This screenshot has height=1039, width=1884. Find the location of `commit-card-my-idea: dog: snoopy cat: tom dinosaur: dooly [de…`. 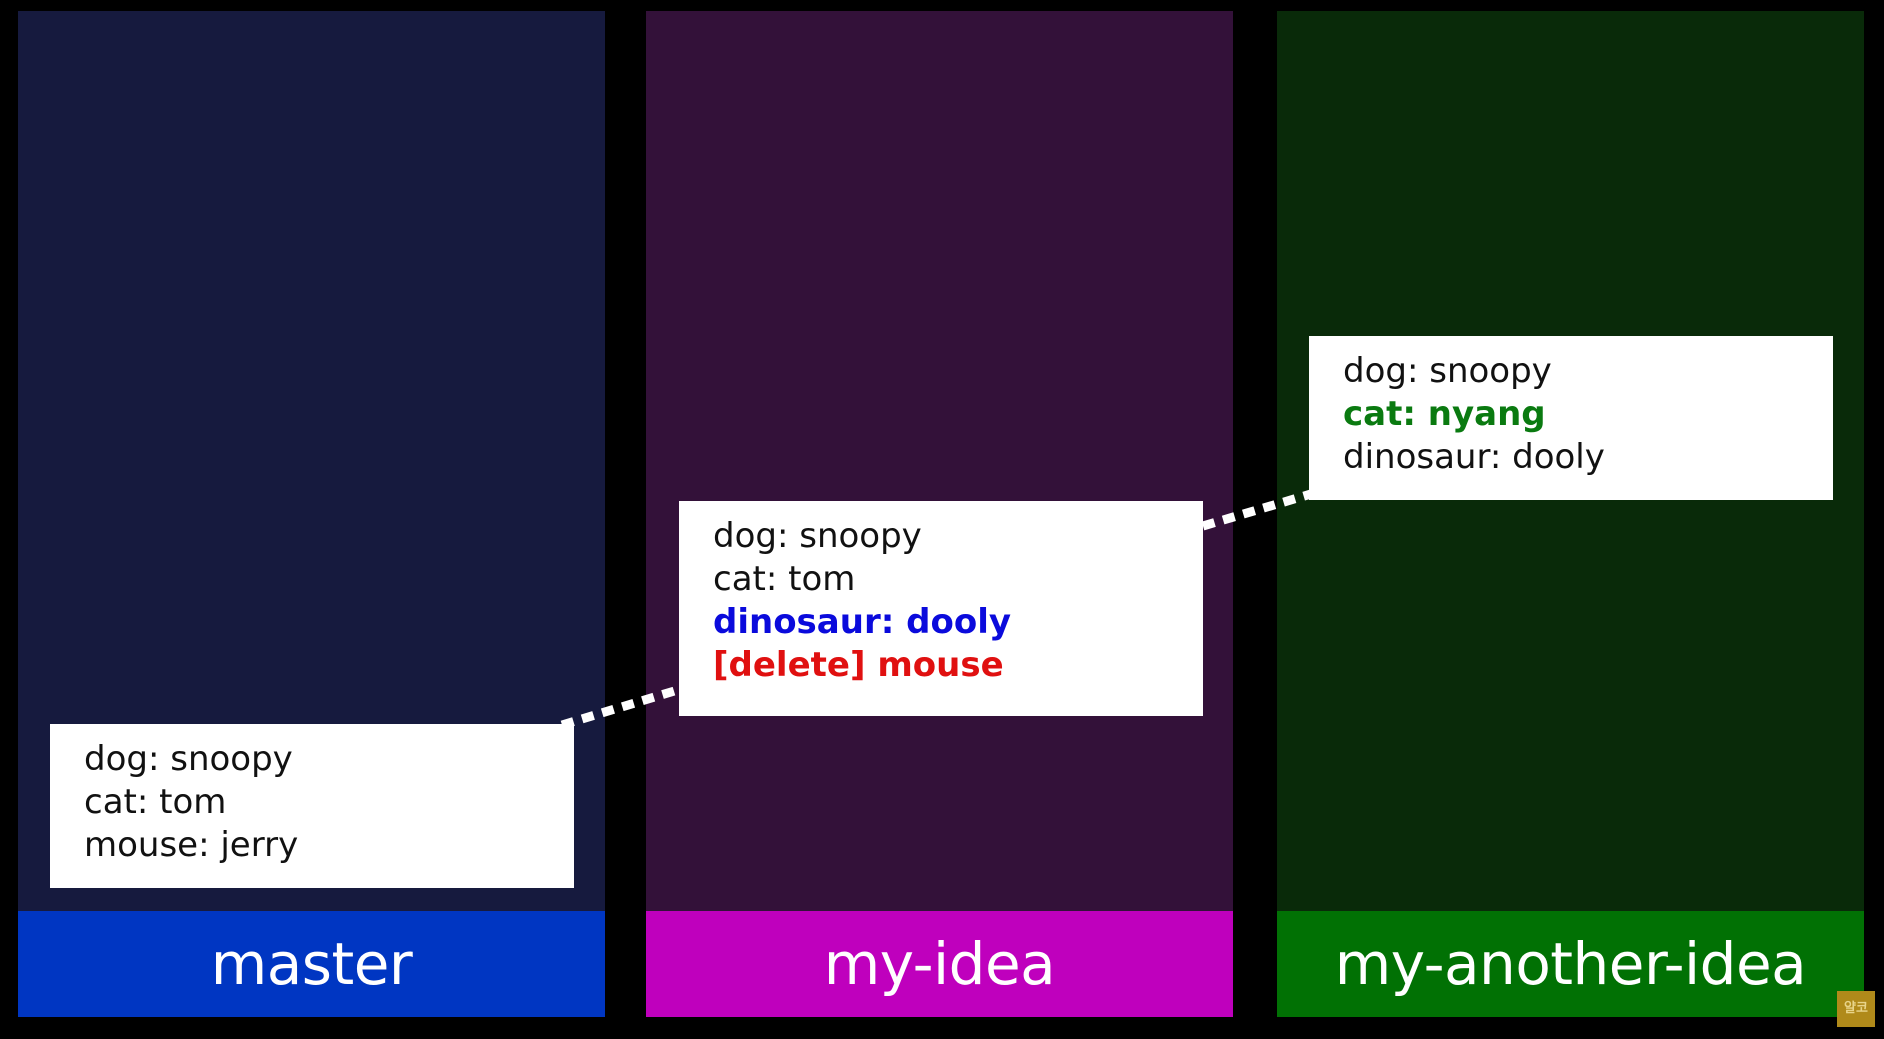

commit-card-my-idea: dog: snoopy cat: tom dinosaur: dooly [de… is located at coordinates (941, 608).